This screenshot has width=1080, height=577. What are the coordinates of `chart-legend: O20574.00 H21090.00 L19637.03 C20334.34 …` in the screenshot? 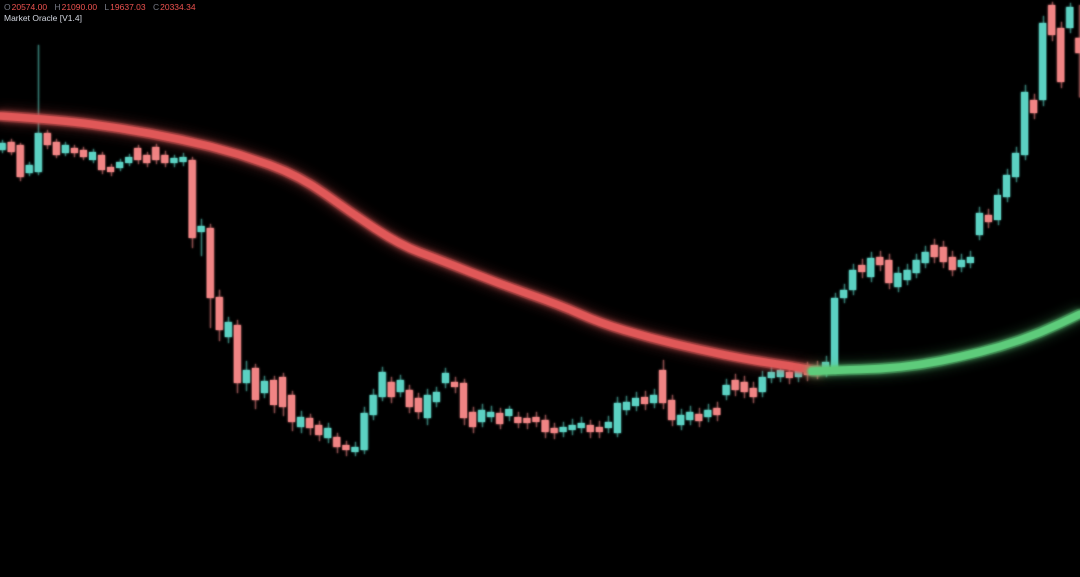 It's located at (102, 12).